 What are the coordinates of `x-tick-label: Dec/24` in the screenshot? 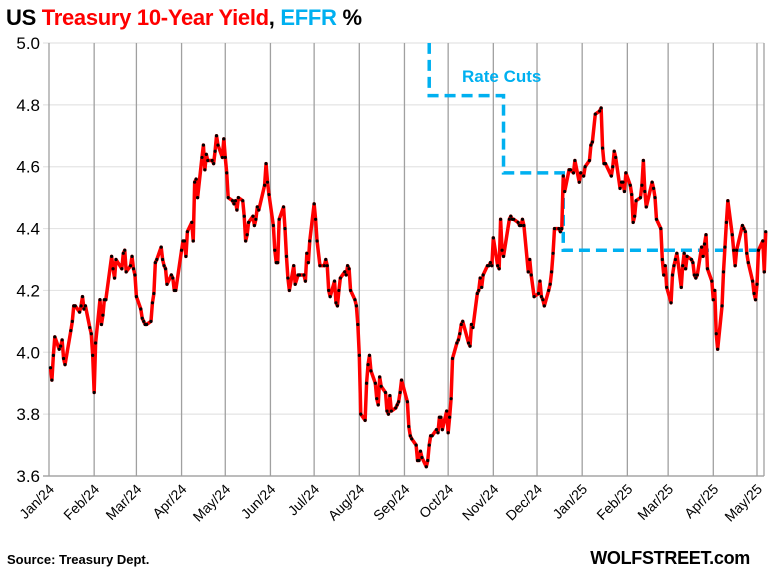 It's located at (523, 502).